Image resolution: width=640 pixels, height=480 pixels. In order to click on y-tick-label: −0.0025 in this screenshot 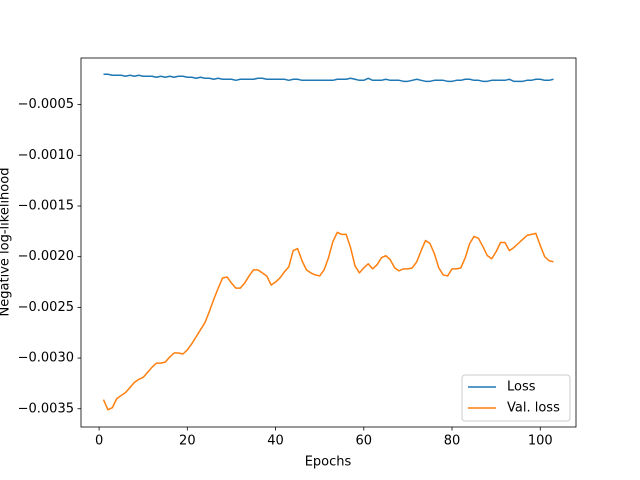, I will do `click(46, 307)`.